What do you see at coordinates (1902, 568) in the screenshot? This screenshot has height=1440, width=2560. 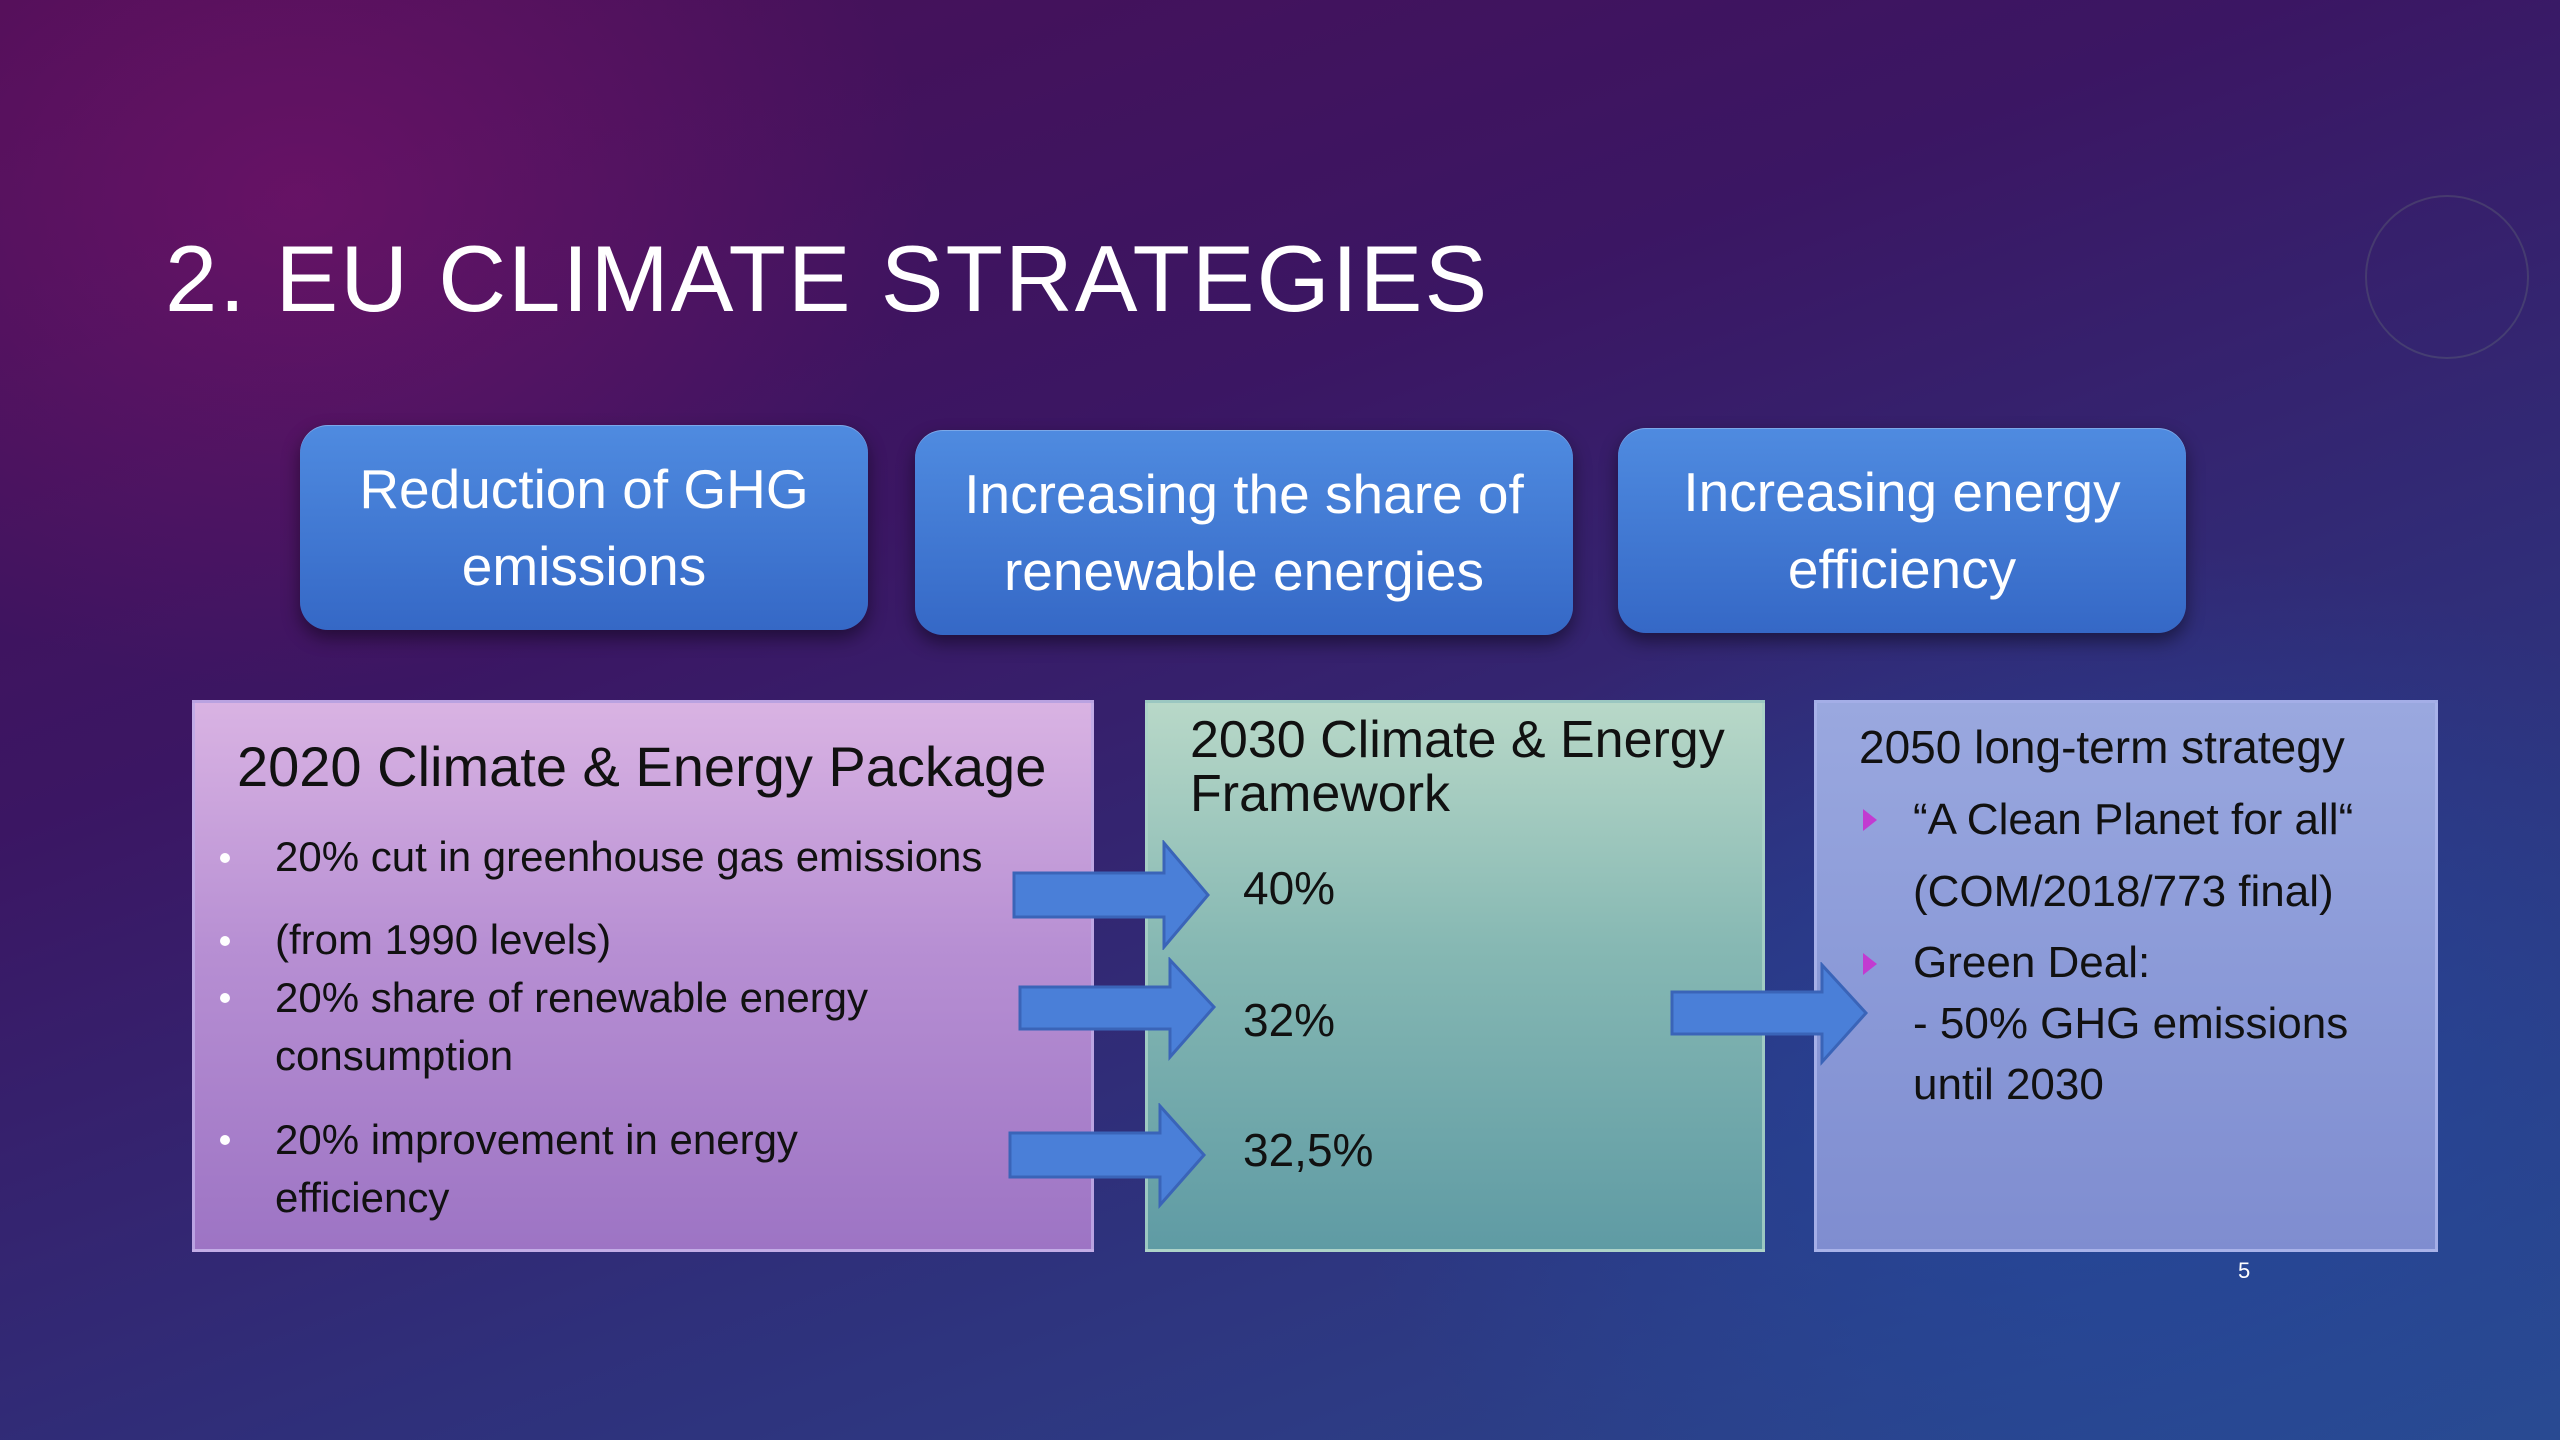 I see `pill-line: efficiency` at bounding box center [1902, 568].